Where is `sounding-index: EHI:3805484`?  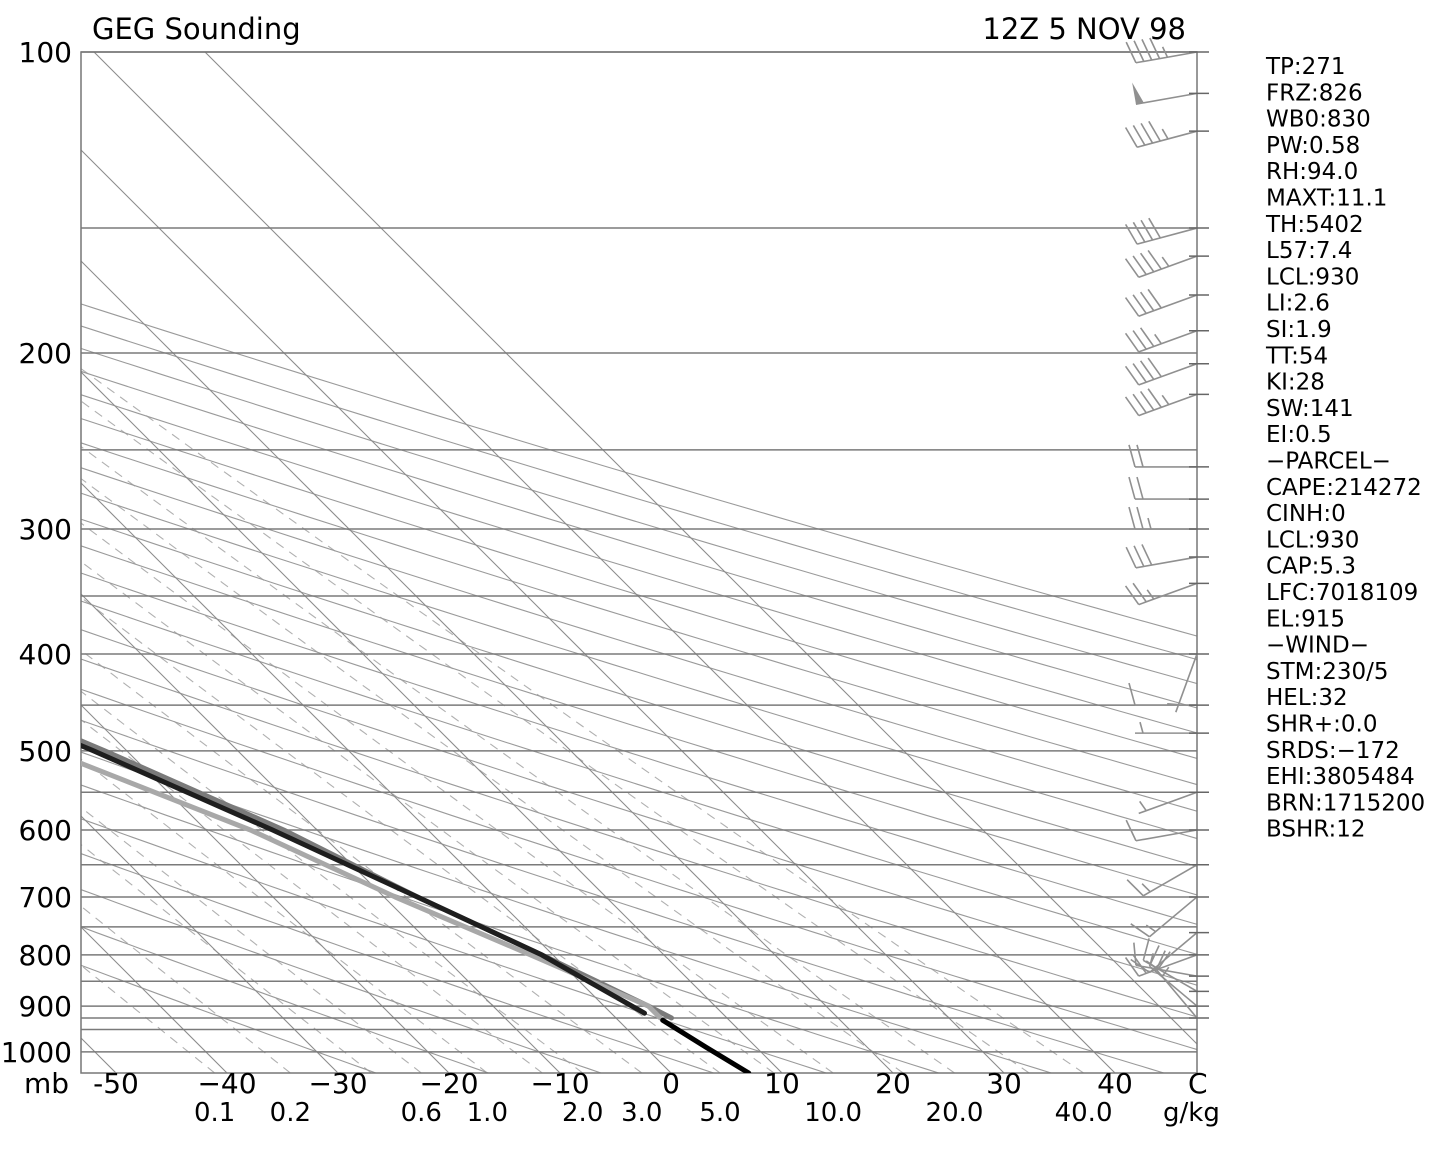 sounding-index: EHI:3805484 is located at coordinates (1340, 777).